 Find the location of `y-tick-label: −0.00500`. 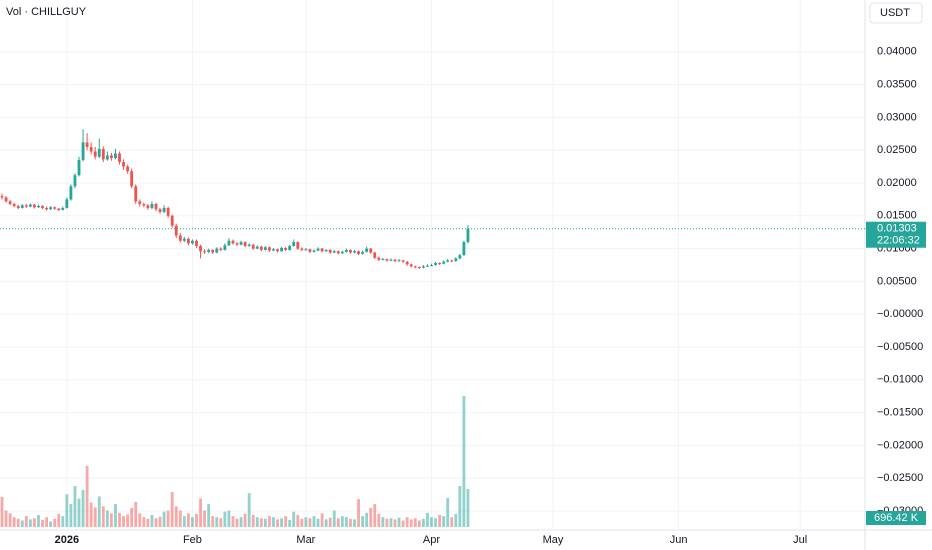

y-tick-label: −0.00500 is located at coordinates (900, 347).